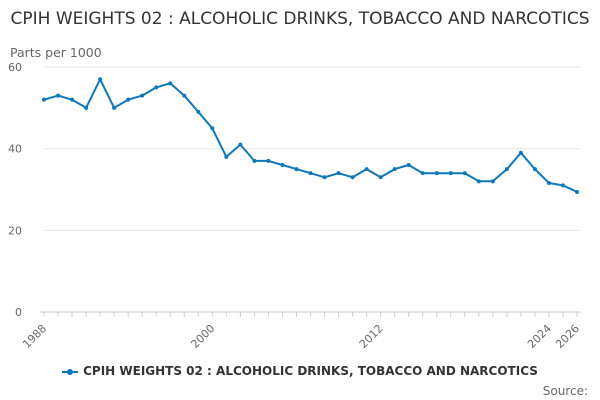  I want to click on x-tick-label: 2012, so click(371, 336).